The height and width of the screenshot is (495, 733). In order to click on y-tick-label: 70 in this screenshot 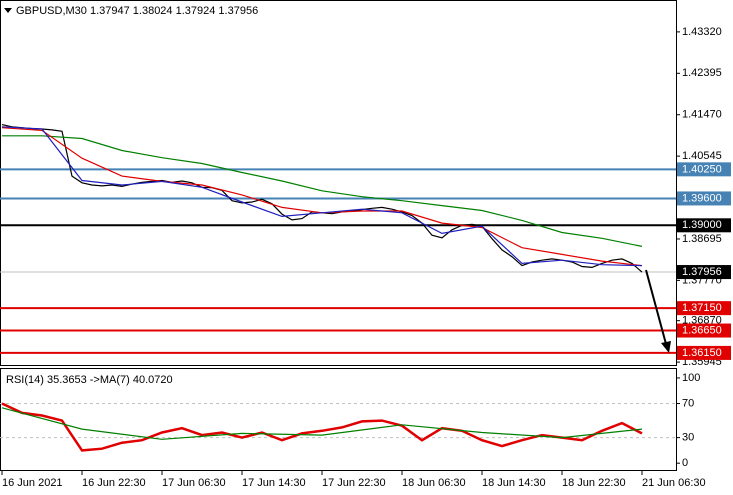, I will do `click(688, 403)`.